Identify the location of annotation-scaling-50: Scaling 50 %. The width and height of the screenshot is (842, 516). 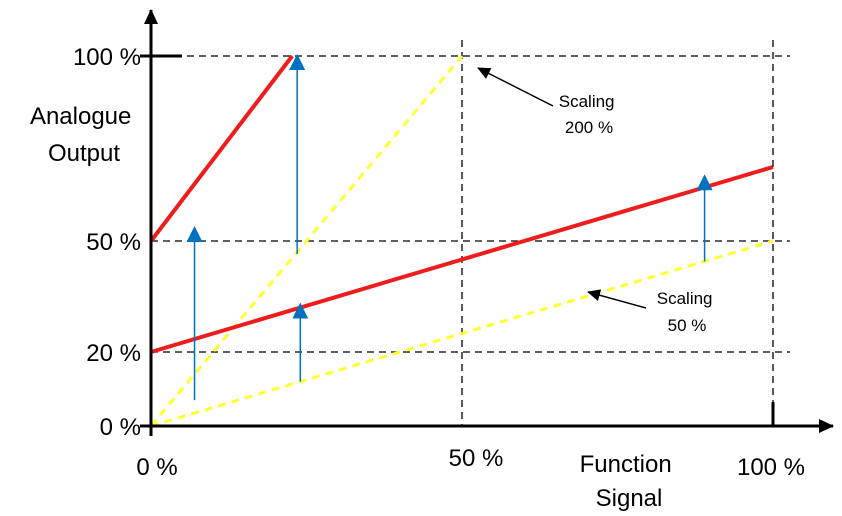
(687, 312).